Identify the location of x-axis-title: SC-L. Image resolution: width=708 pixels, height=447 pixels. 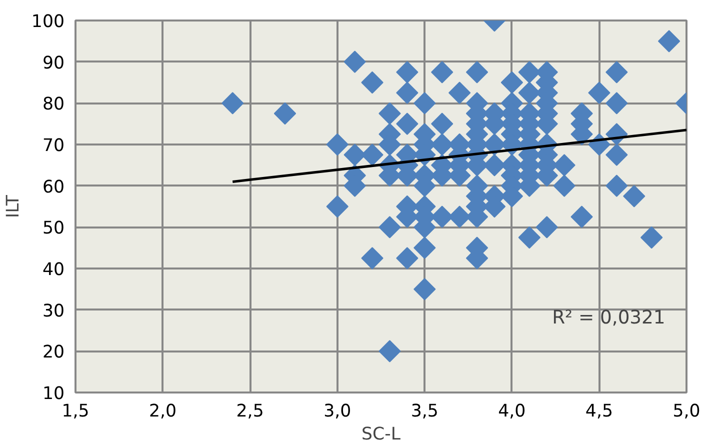
(381, 434).